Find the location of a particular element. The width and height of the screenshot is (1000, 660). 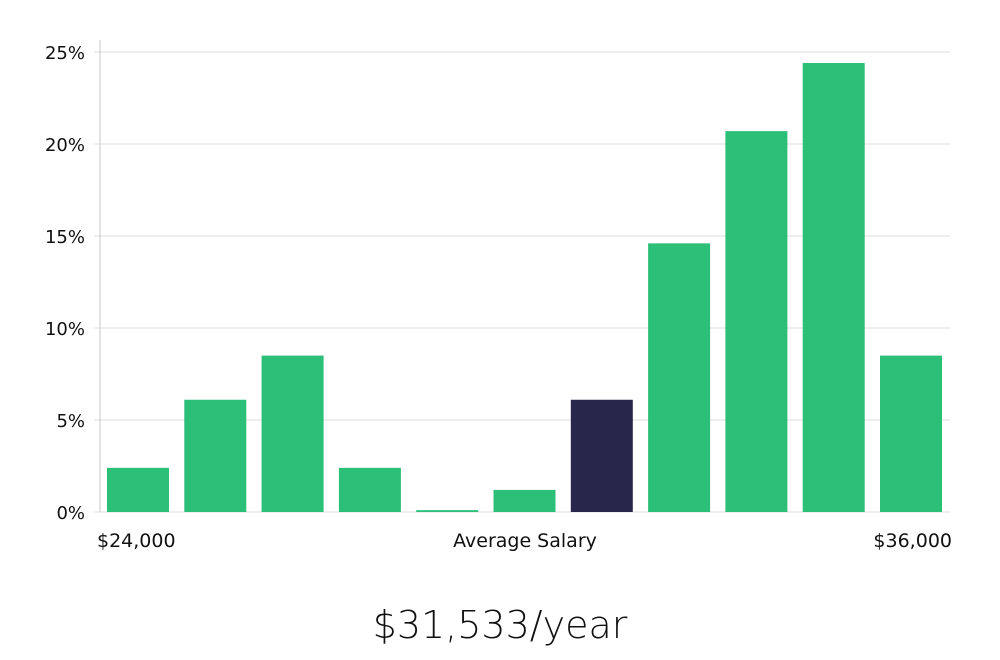

y-tick-label: 5% is located at coordinates (70, 421).